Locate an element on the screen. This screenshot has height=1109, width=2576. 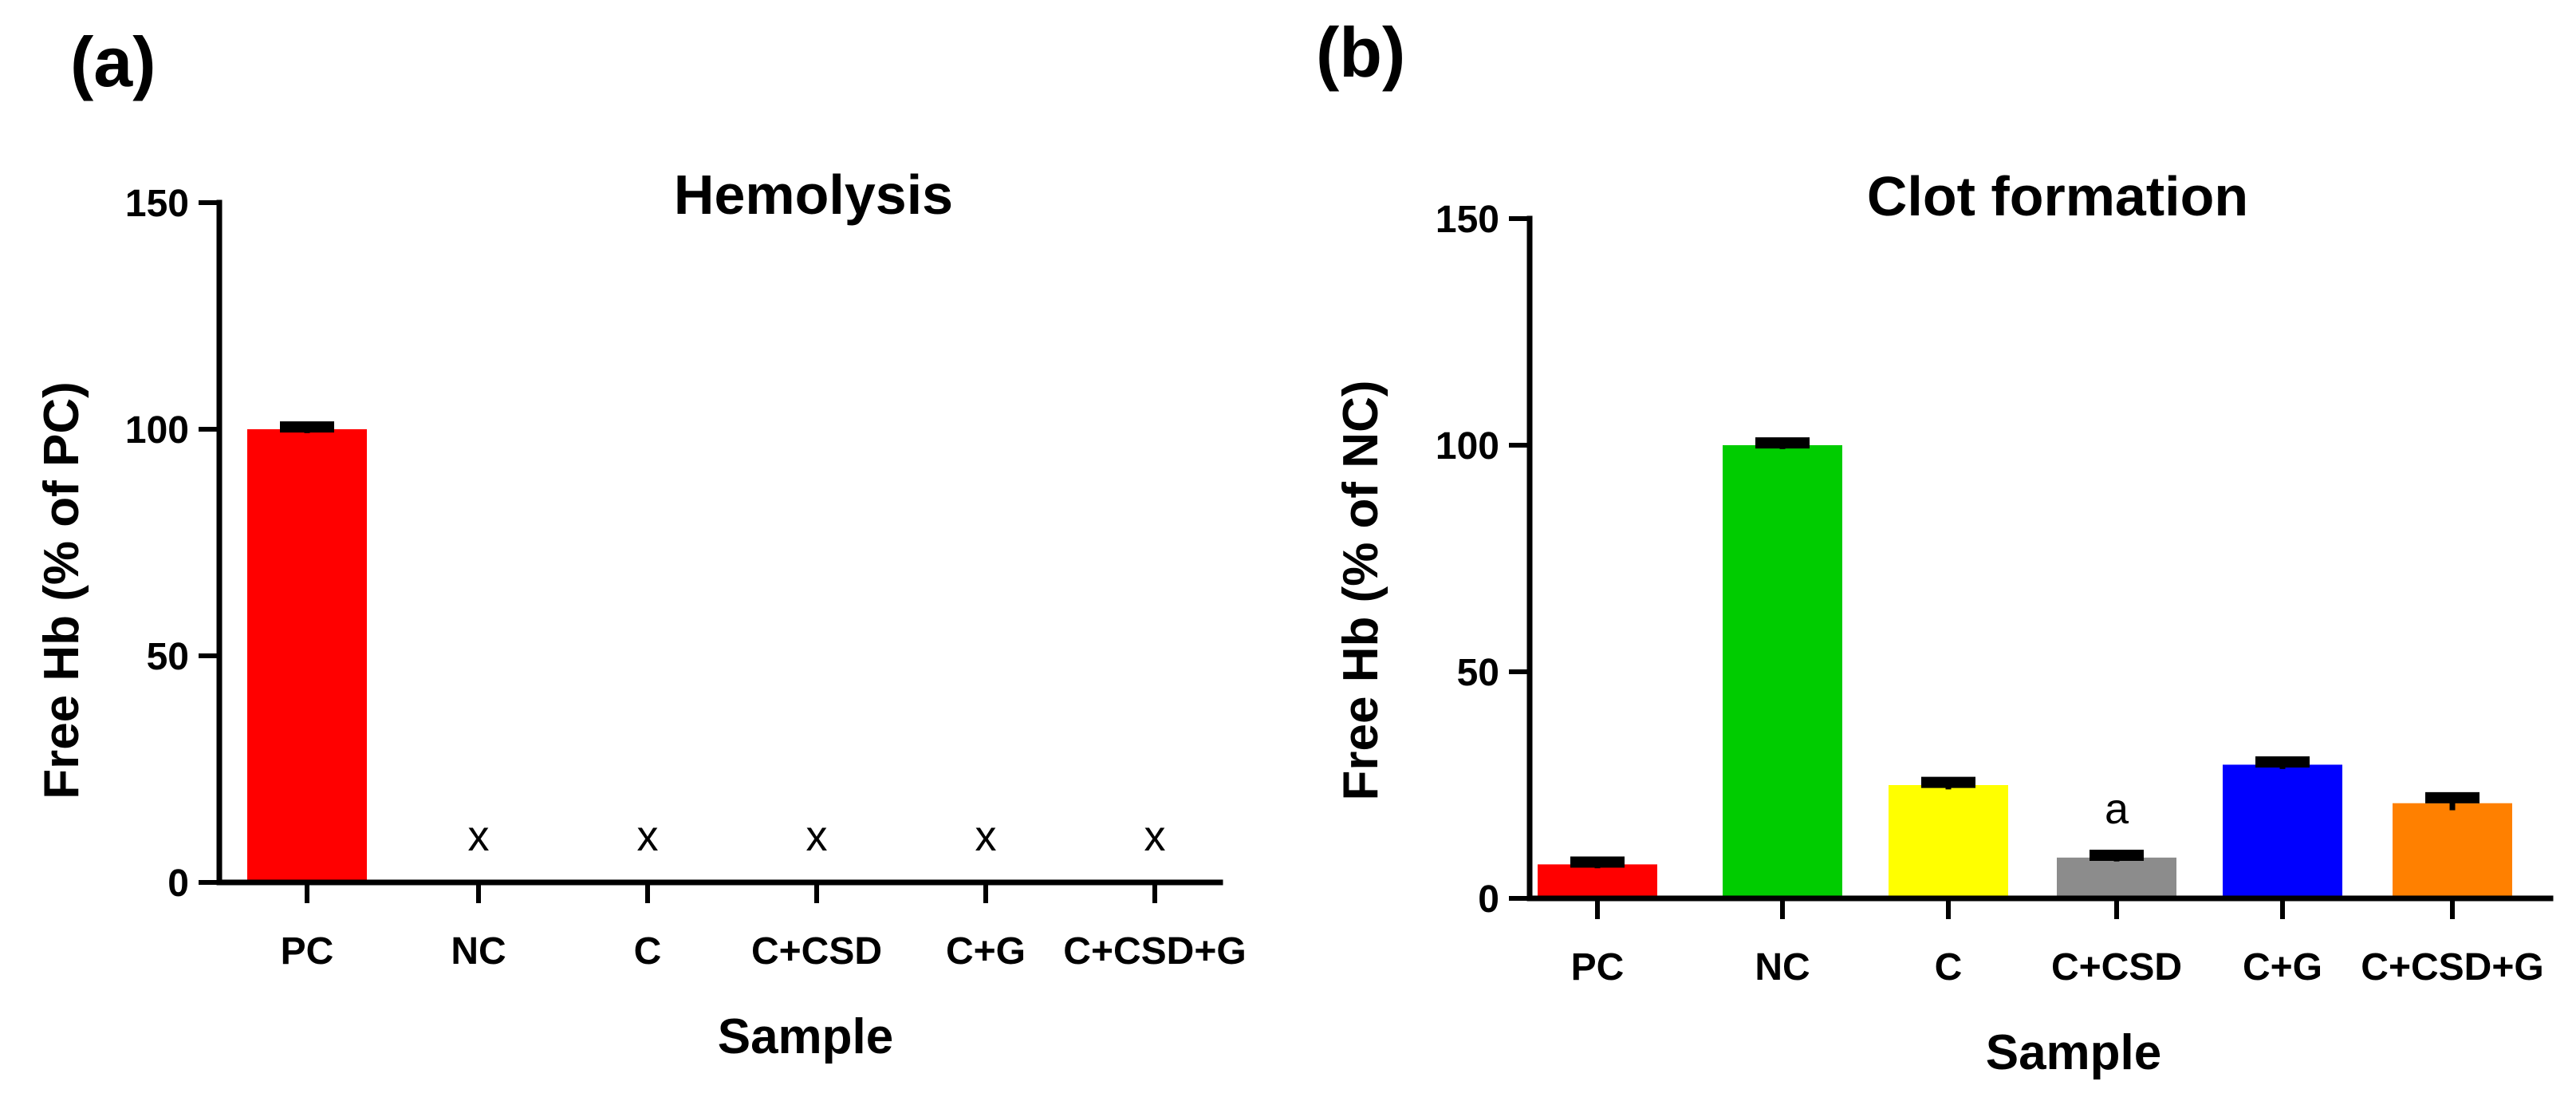
bar-a-pc is located at coordinates (307, 655).